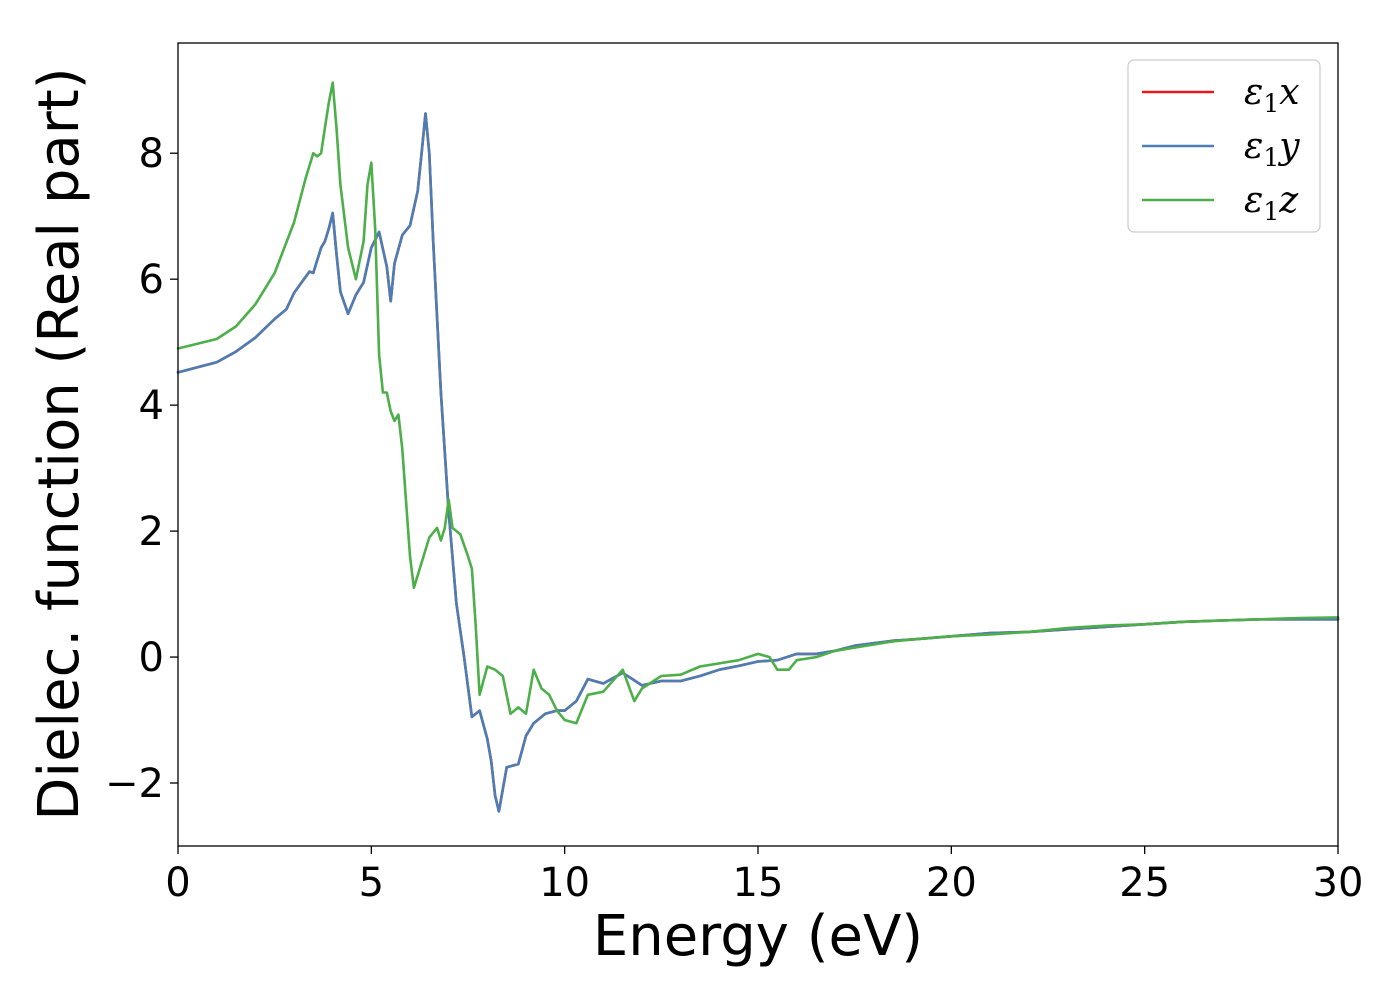 The height and width of the screenshot is (1000, 1400). I want to click on x-tick-label: 5, so click(371, 883).